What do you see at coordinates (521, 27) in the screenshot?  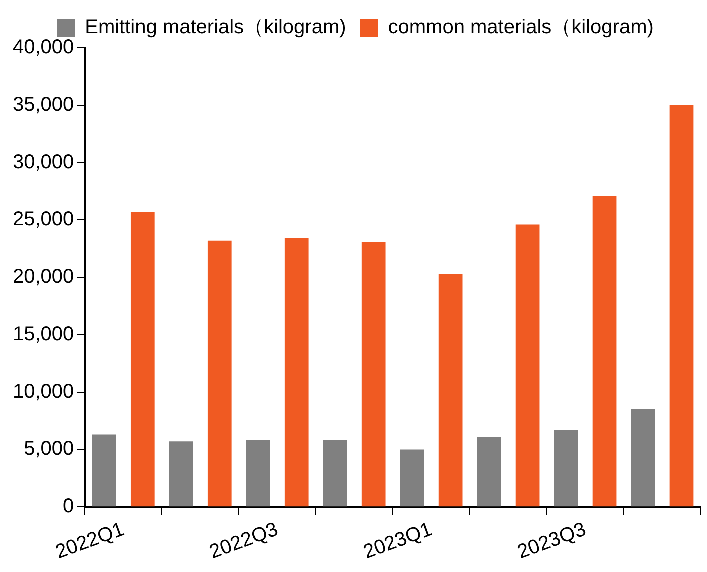 I see `legend-label: common materials（kilogram)` at bounding box center [521, 27].